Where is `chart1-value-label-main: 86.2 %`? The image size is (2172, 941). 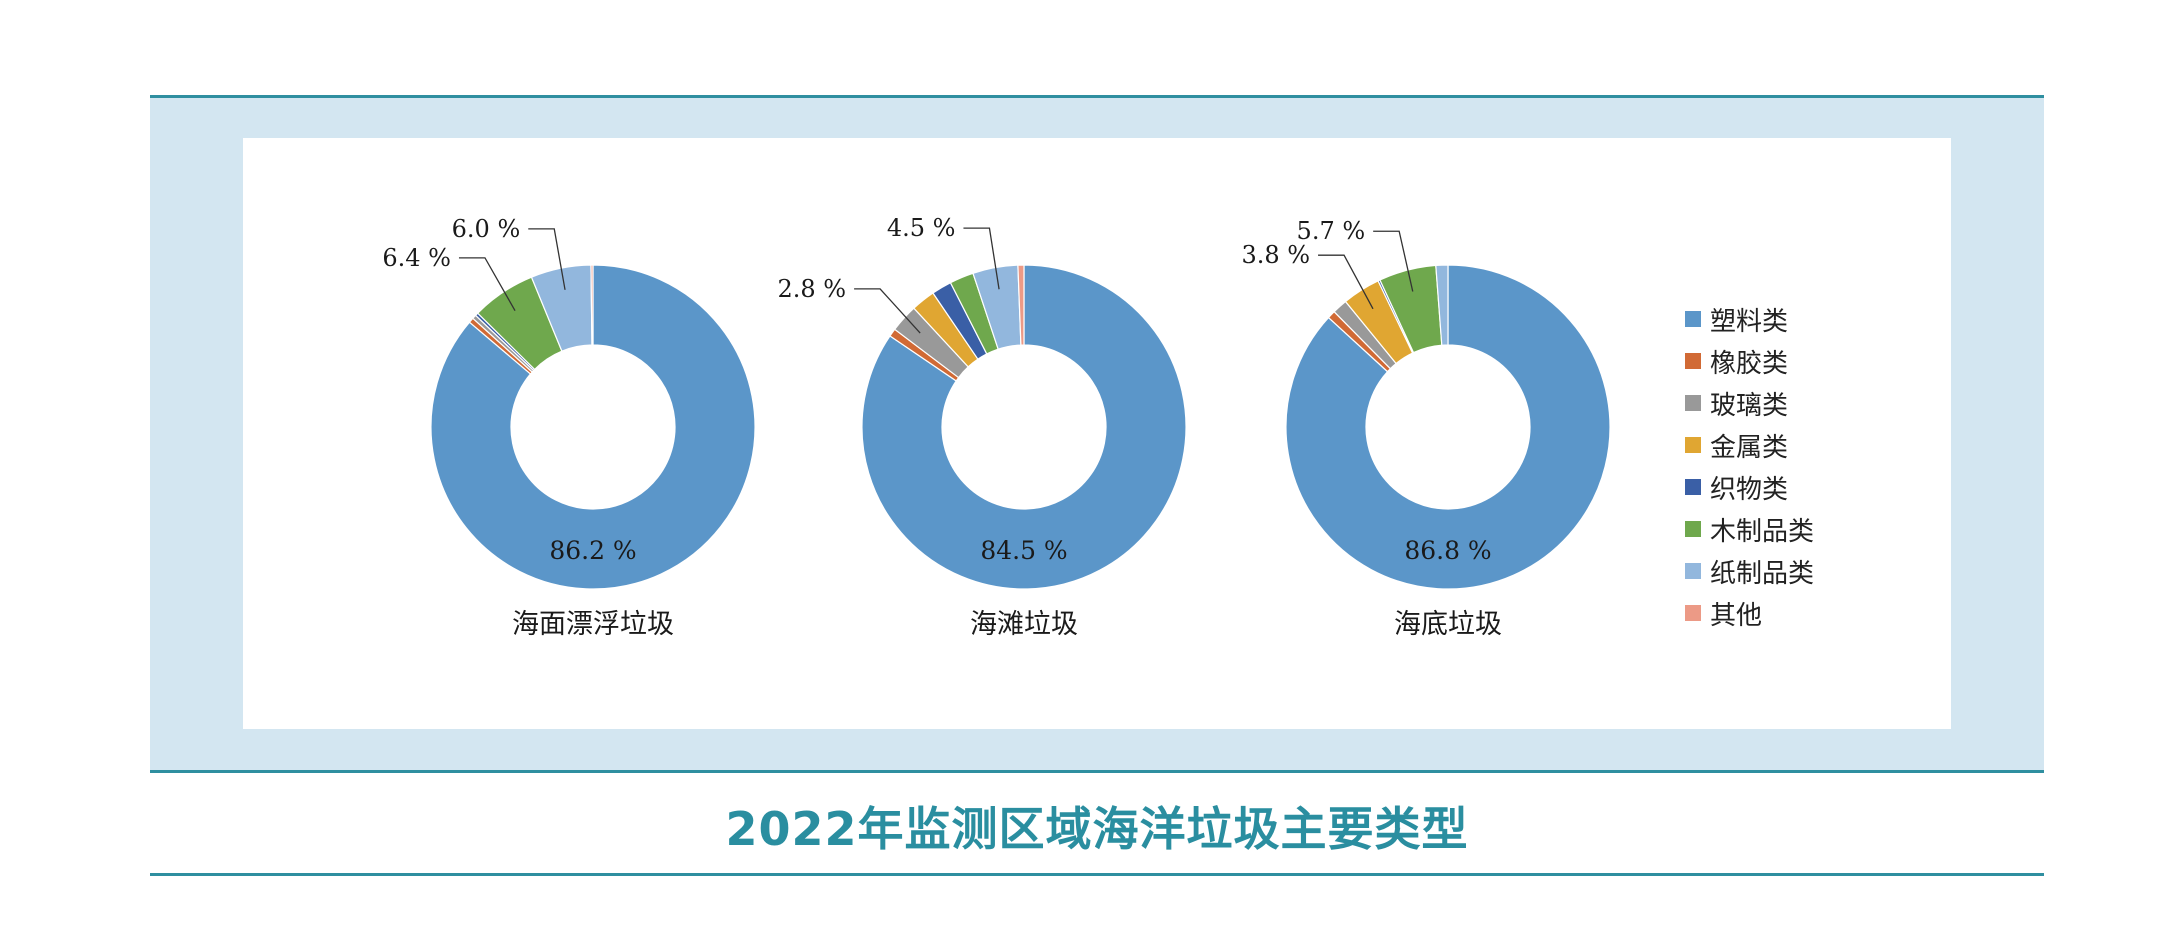 chart1-value-label-main: 86.2 % is located at coordinates (592, 550).